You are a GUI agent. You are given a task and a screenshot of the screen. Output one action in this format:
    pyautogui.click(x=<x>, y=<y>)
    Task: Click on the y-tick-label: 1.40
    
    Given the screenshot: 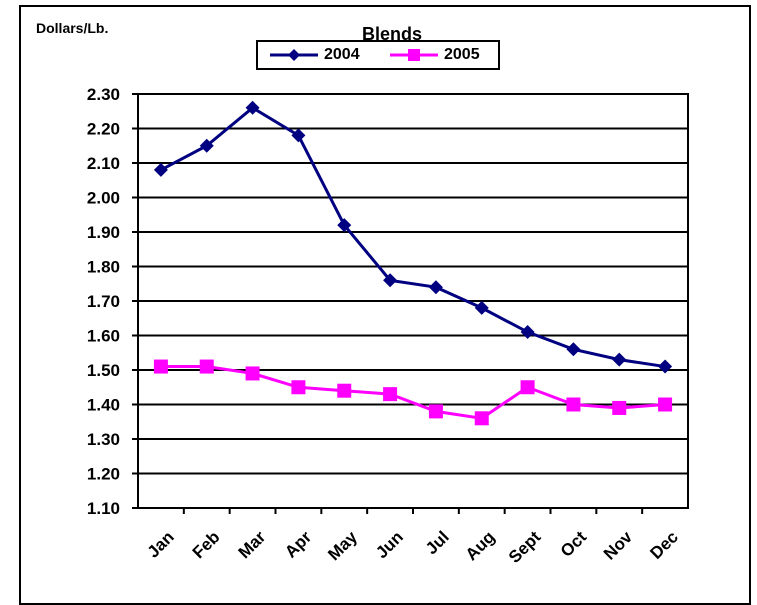 What is the action you would take?
    pyautogui.click(x=103, y=405)
    